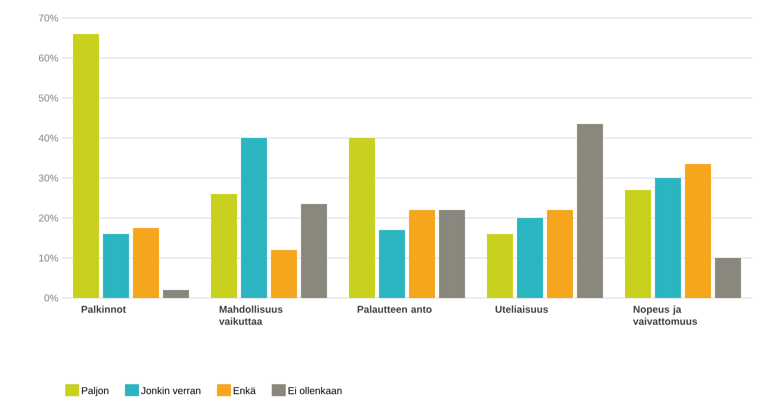  I want to click on x-tick-label: Uteliaisuus, so click(522, 309).